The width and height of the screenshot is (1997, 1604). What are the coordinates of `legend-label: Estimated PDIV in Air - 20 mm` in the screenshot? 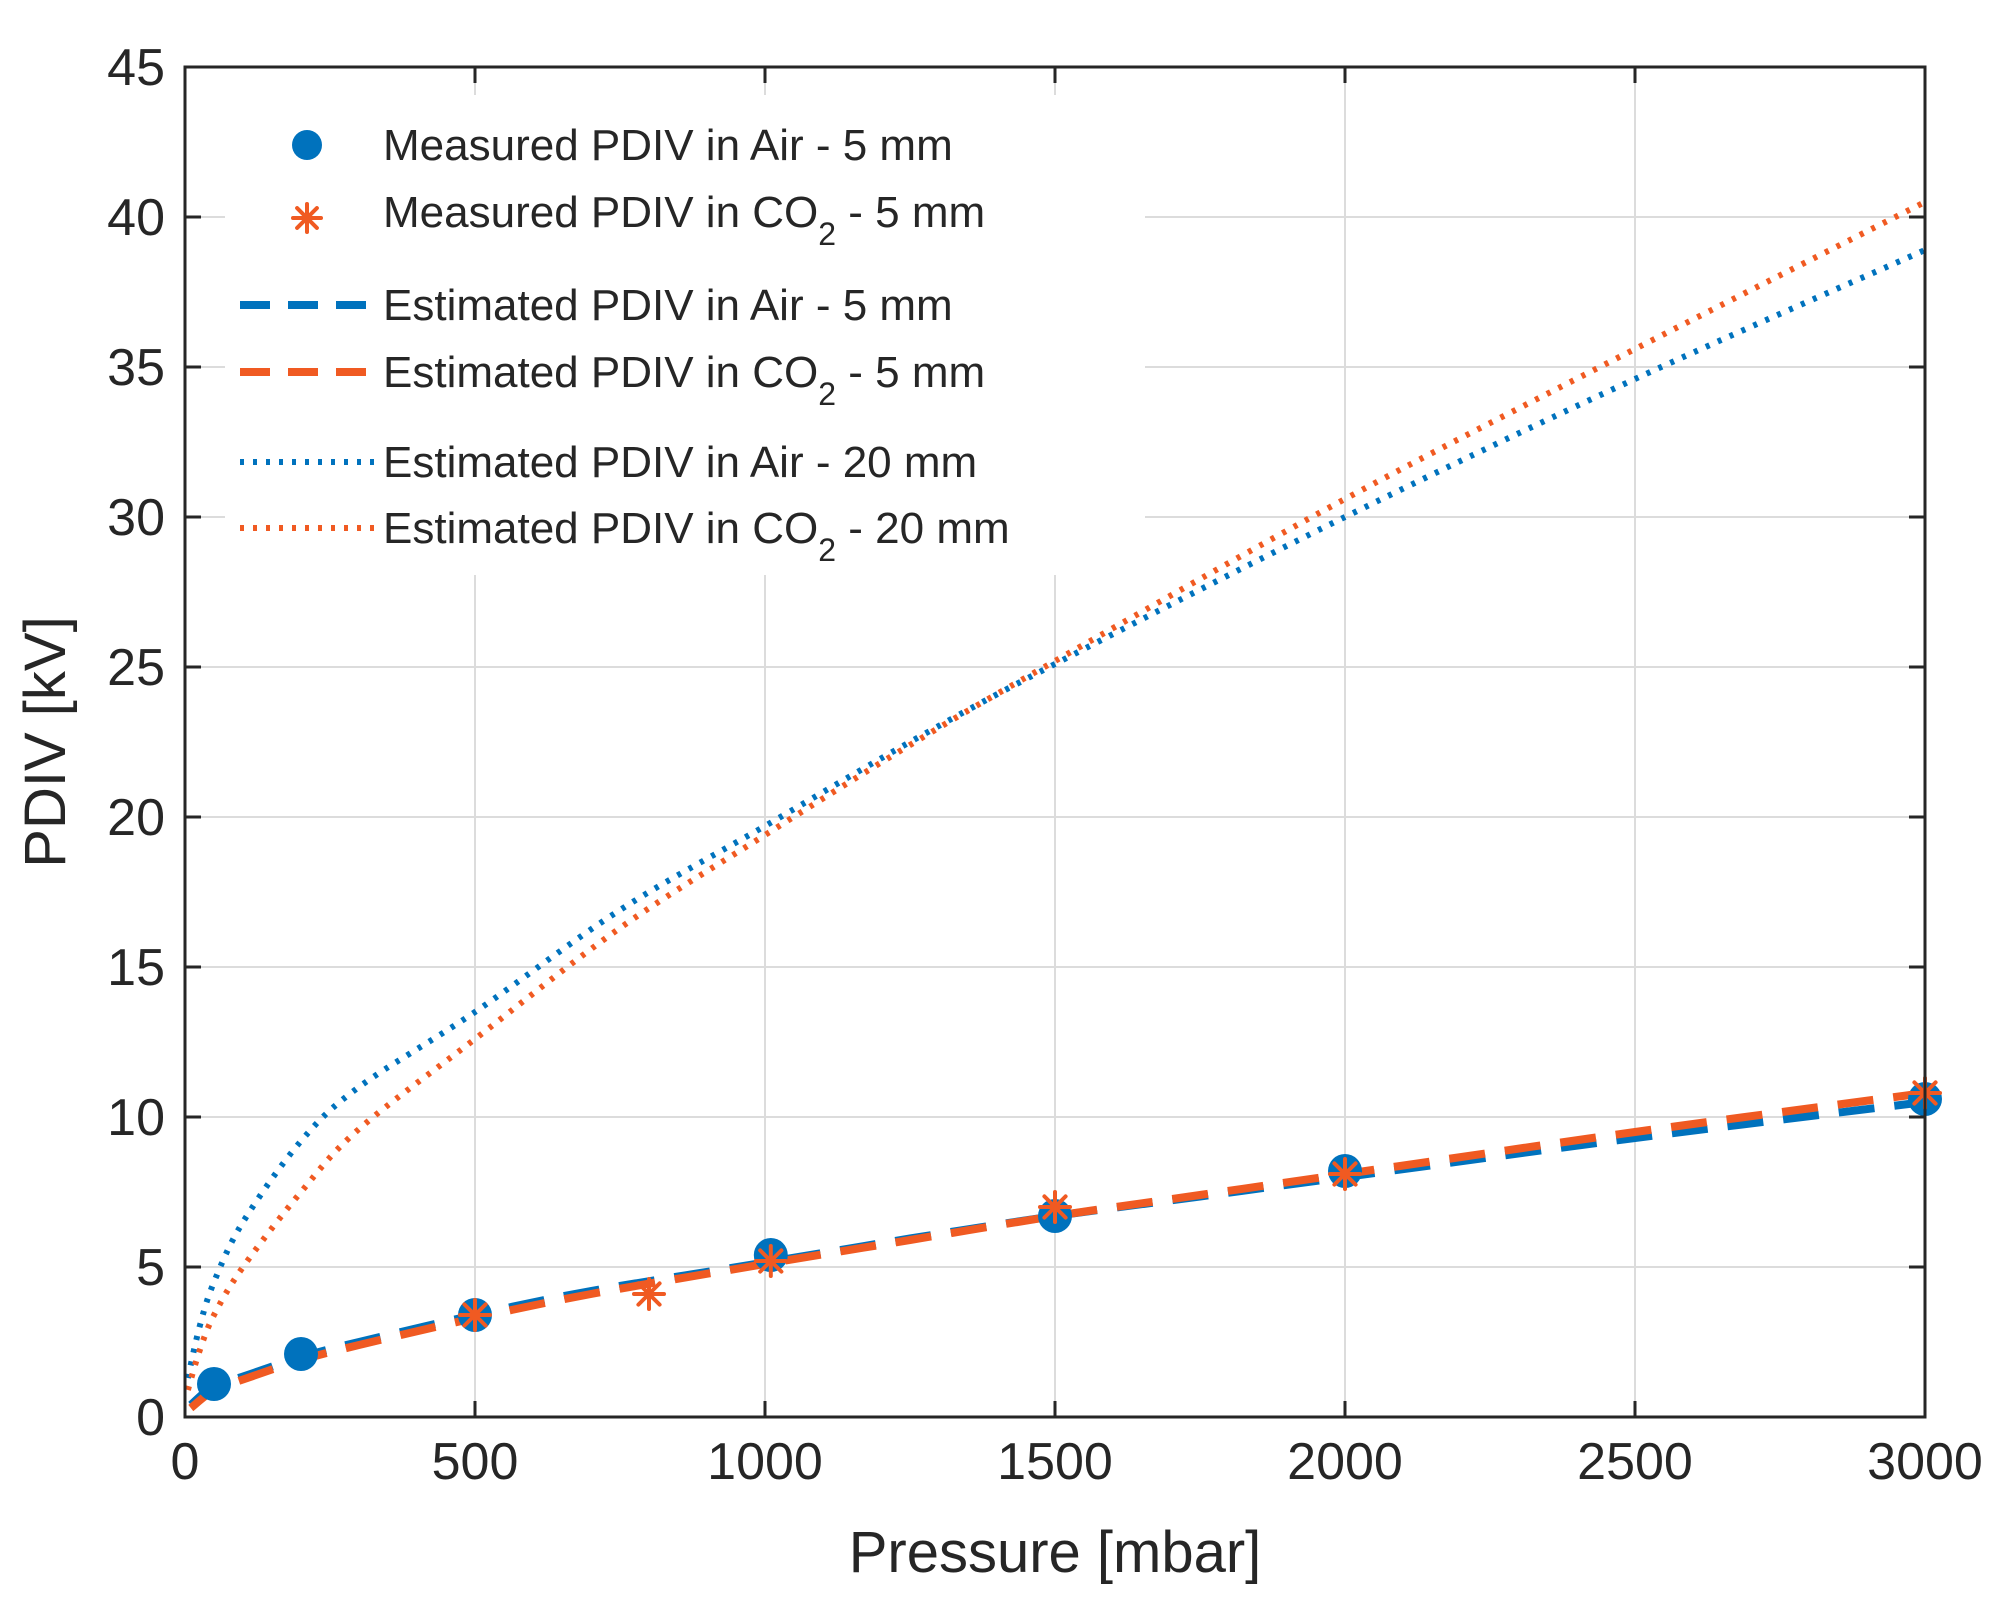 It's located at (680, 462).